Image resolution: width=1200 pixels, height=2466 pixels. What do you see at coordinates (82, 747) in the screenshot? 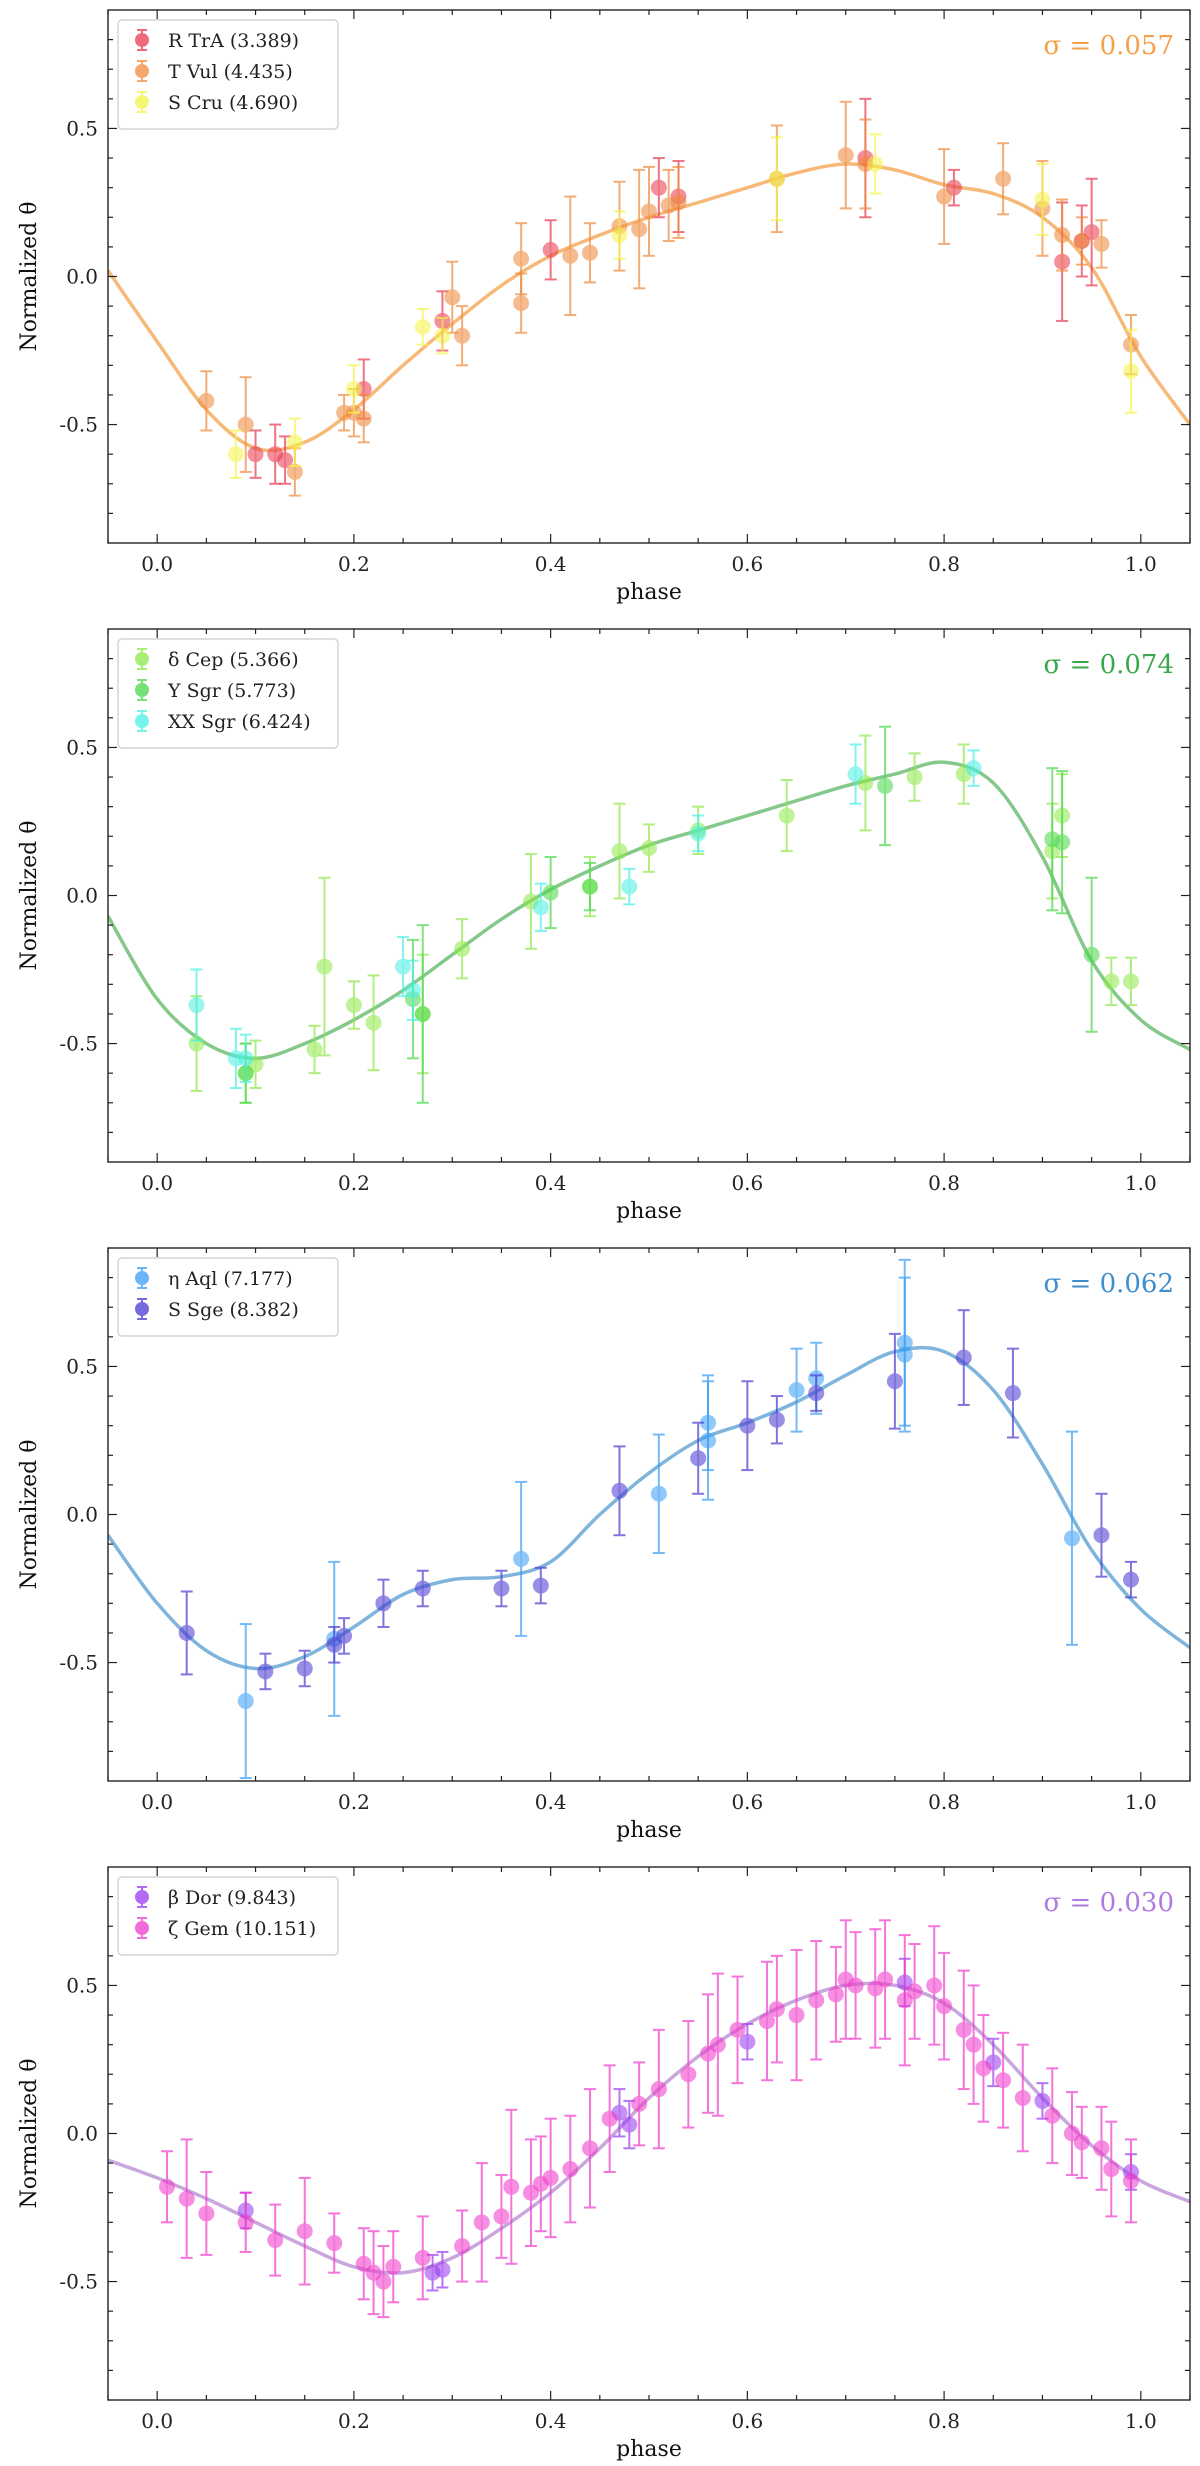
I see `y-tick-label: 0.5` at bounding box center [82, 747].